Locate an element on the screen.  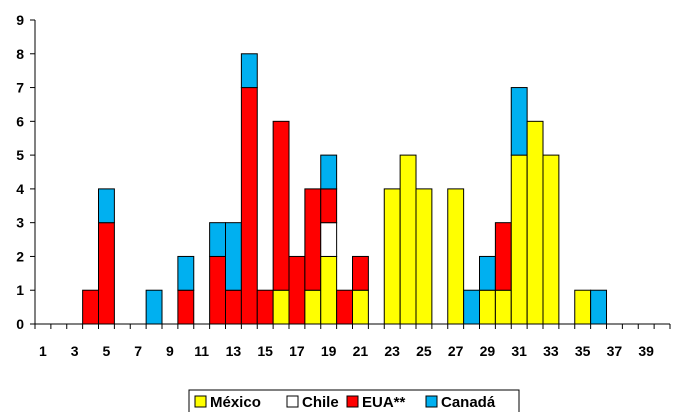
x-tick-label-31: 31 is located at coordinates (519, 351).